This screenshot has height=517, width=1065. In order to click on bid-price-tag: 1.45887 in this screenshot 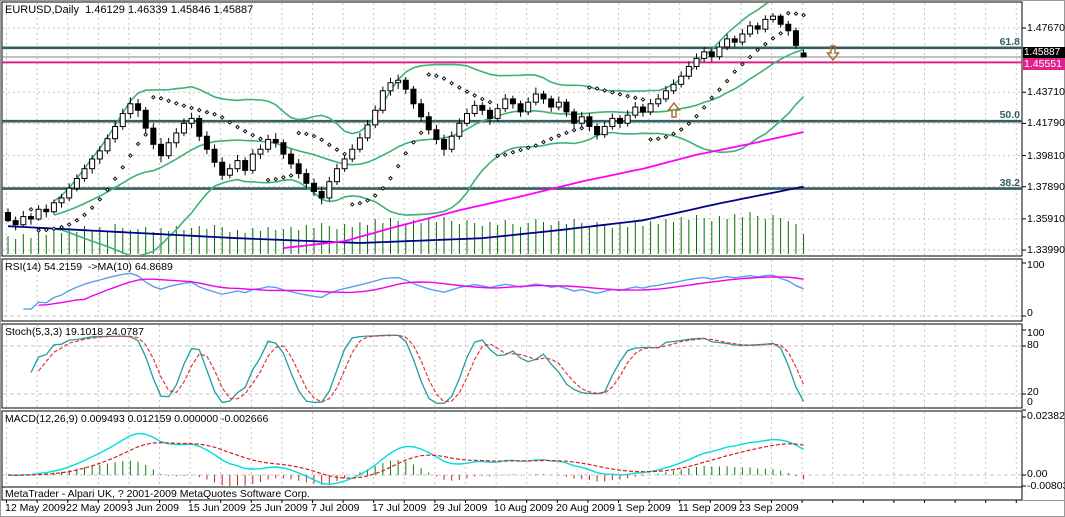, I will do `click(1044, 52)`.